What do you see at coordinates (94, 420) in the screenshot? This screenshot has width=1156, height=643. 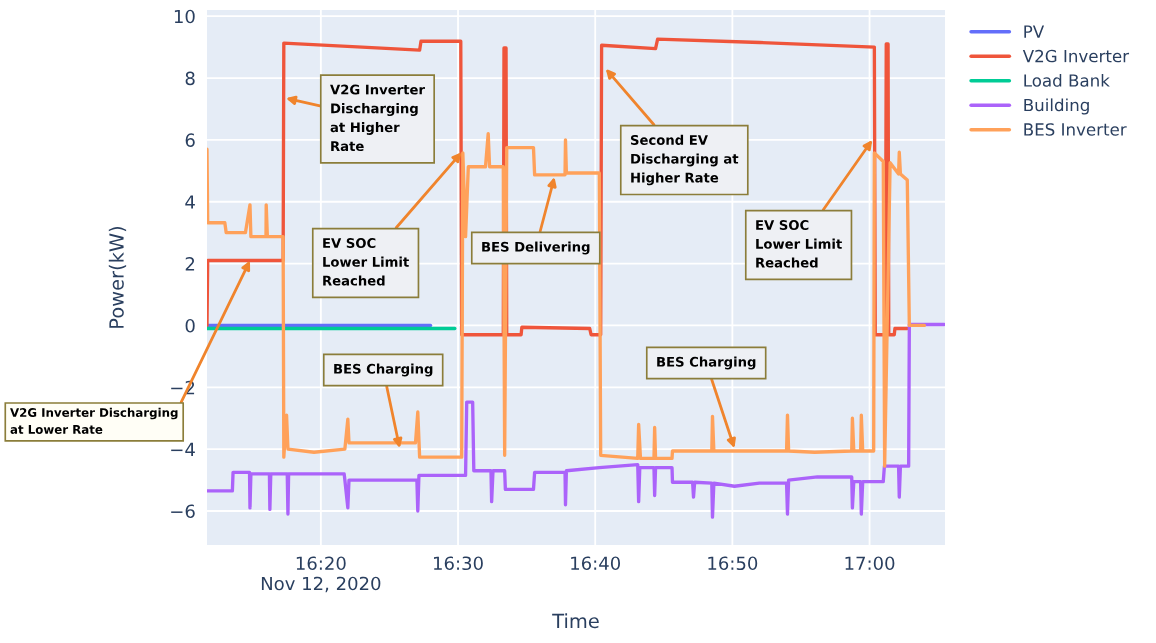 I see `annotation: V2G Inverter Discharging at Lower Rate` at bounding box center [94, 420].